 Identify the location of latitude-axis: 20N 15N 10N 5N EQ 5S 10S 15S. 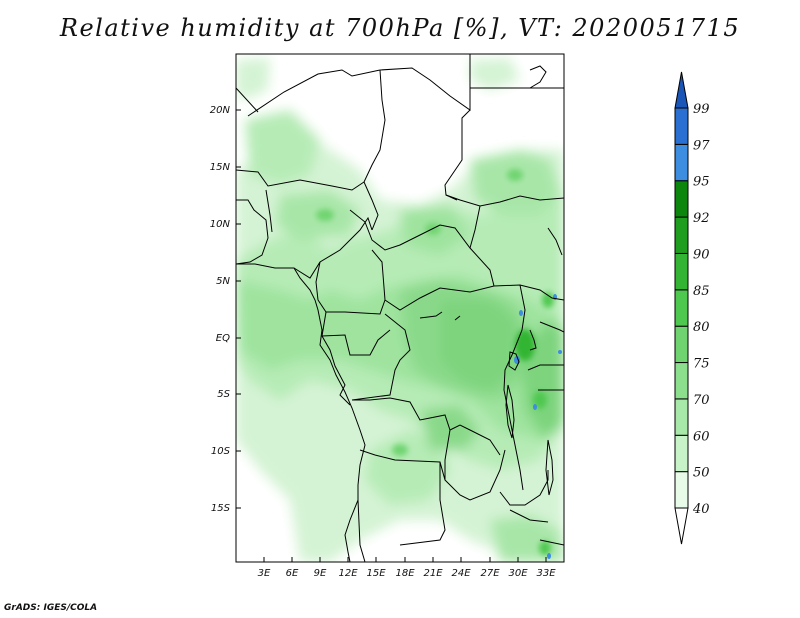
(225, 309).